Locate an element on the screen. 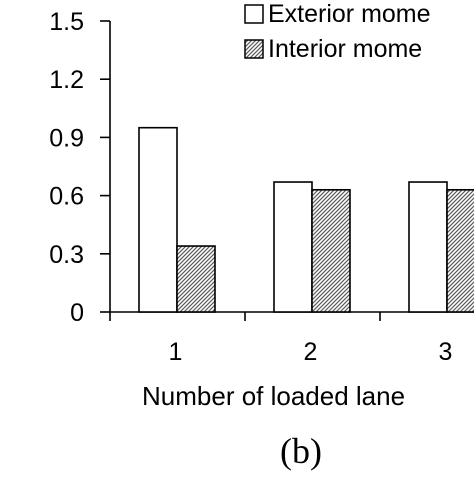  y-tick-label: 1.2 is located at coordinates (66, 80).